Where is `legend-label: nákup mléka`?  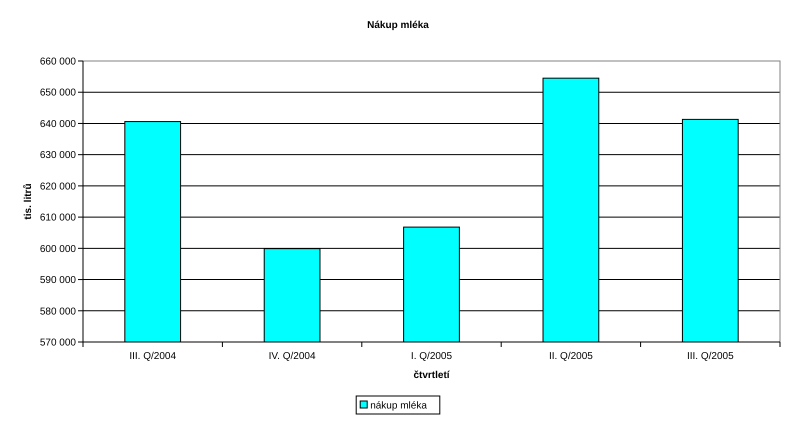
legend-label: nákup mléka is located at coordinates (399, 406).